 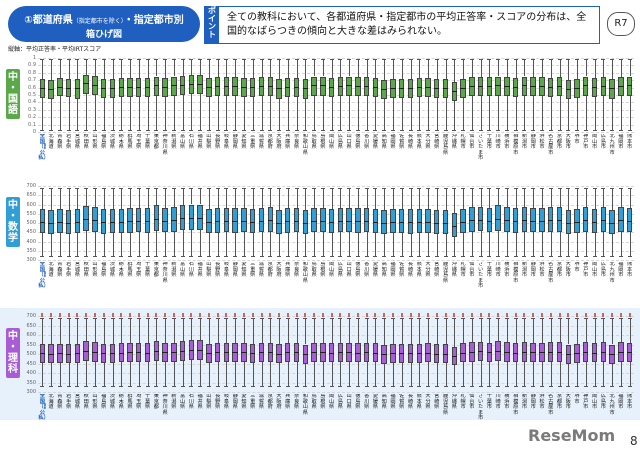 What do you see at coordinates (226, 142) in the screenshot?
I see `category-label: 岐阜県` at bounding box center [226, 142].